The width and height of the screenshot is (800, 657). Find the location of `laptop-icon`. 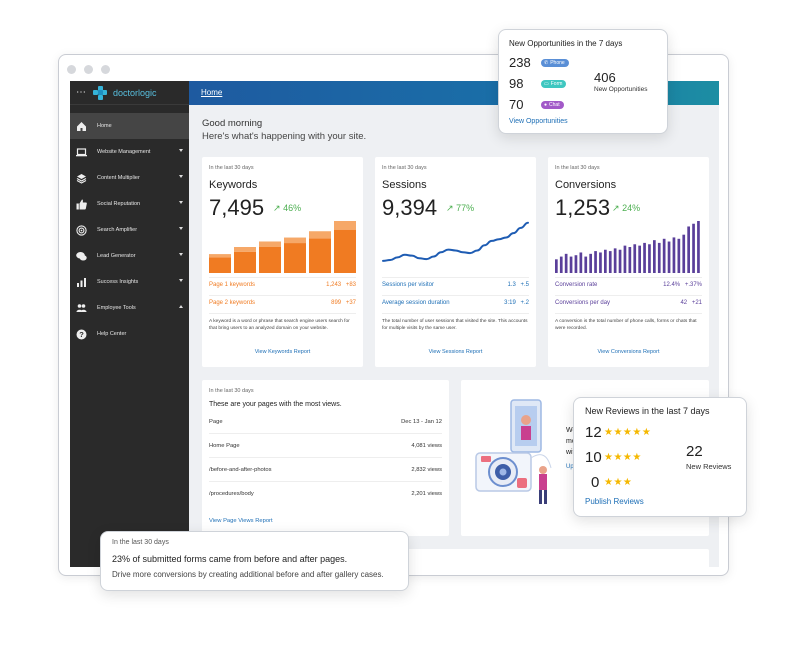

laptop-icon is located at coordinates (81, 152).